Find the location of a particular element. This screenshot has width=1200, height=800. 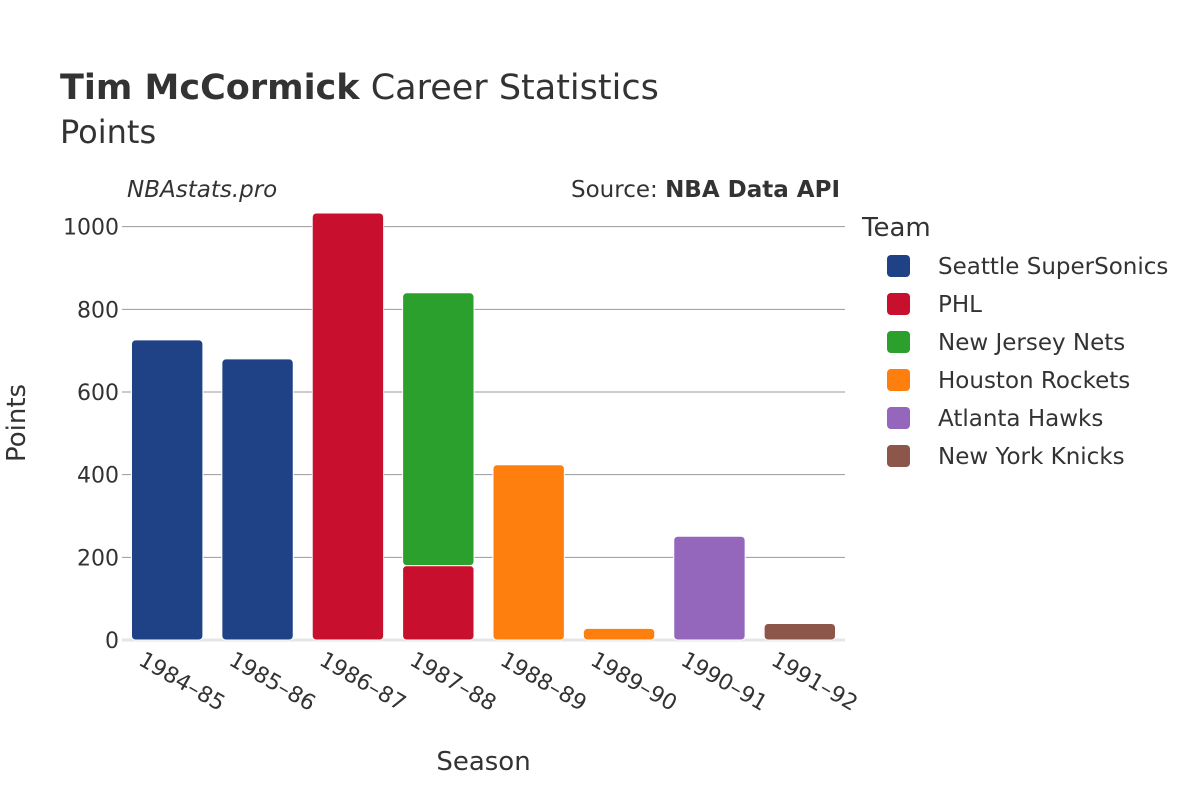

chart-subtitle: Points is located at coordinates (108, 132).